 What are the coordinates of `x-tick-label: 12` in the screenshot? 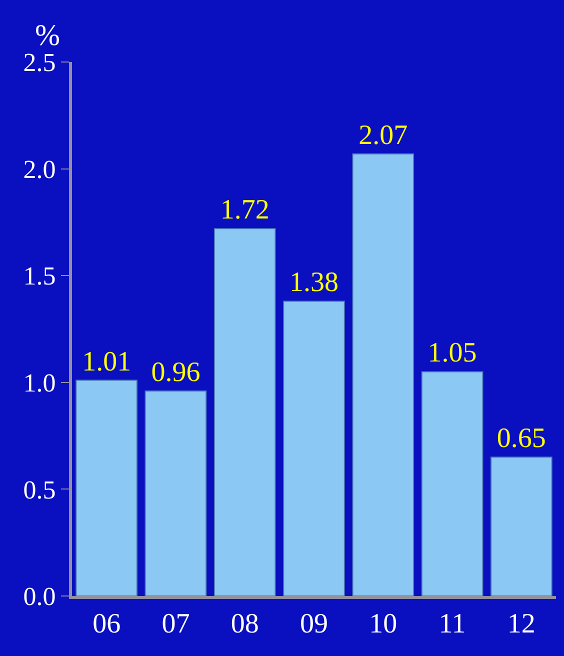 It's located at (521, 624).